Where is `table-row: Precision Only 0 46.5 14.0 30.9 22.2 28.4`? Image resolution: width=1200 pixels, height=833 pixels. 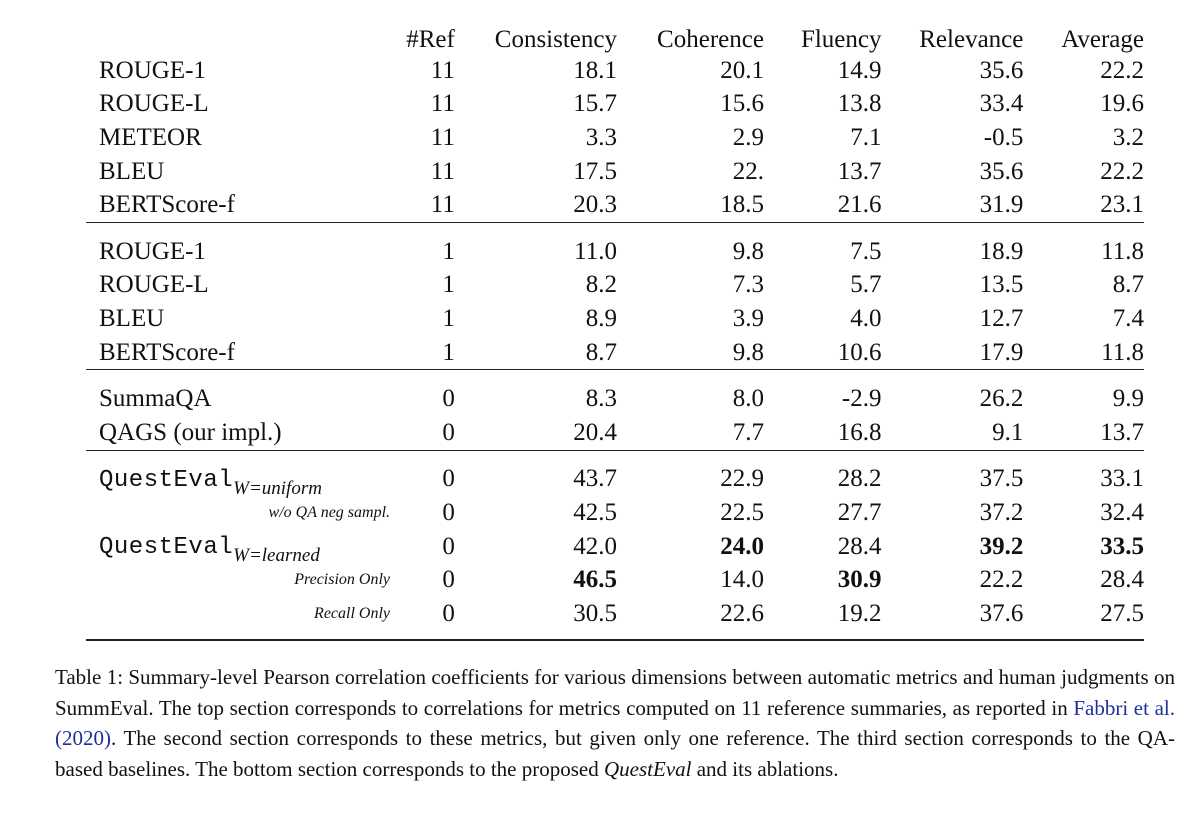 table-row: Precision Only 0 46.5 14.0 30.9 22.2 28.4 is located at coordinates (615, 580).